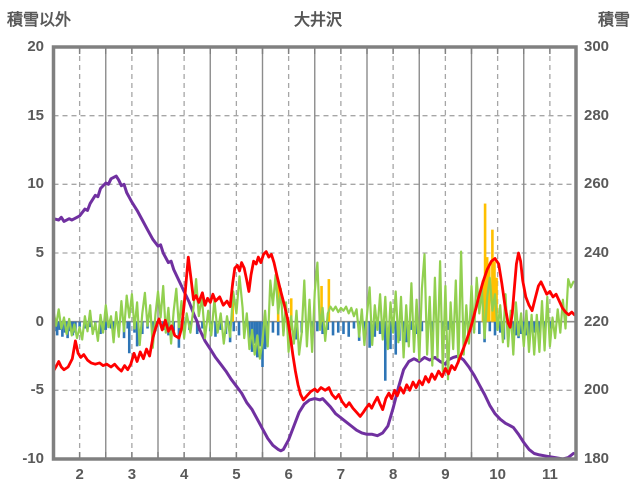 This screenshot has width=636, height=501. I want to click on x-tick-label: 5, so click(236, 474).